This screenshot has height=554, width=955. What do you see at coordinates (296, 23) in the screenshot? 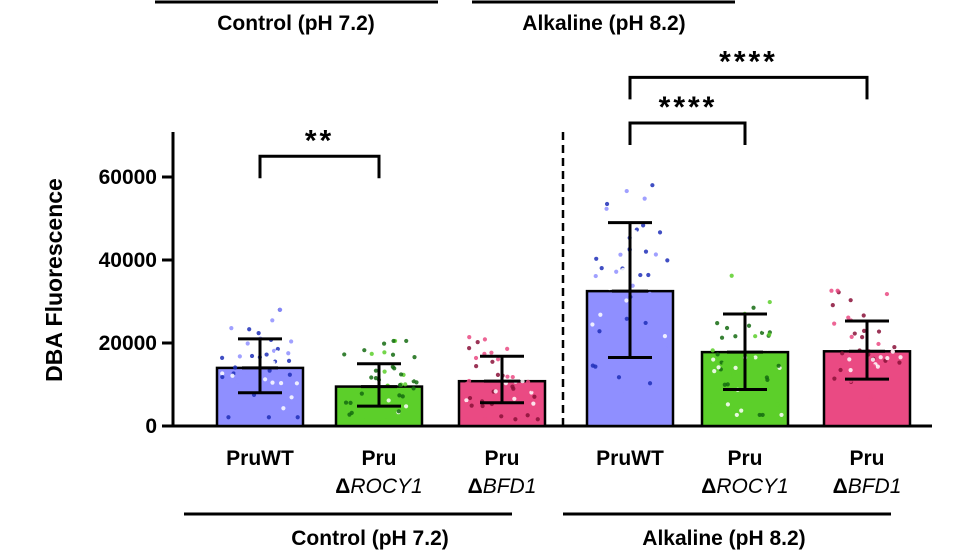
I see `top-group-label-control: Control (pH 7.2)` at bounding box center [296, 23].